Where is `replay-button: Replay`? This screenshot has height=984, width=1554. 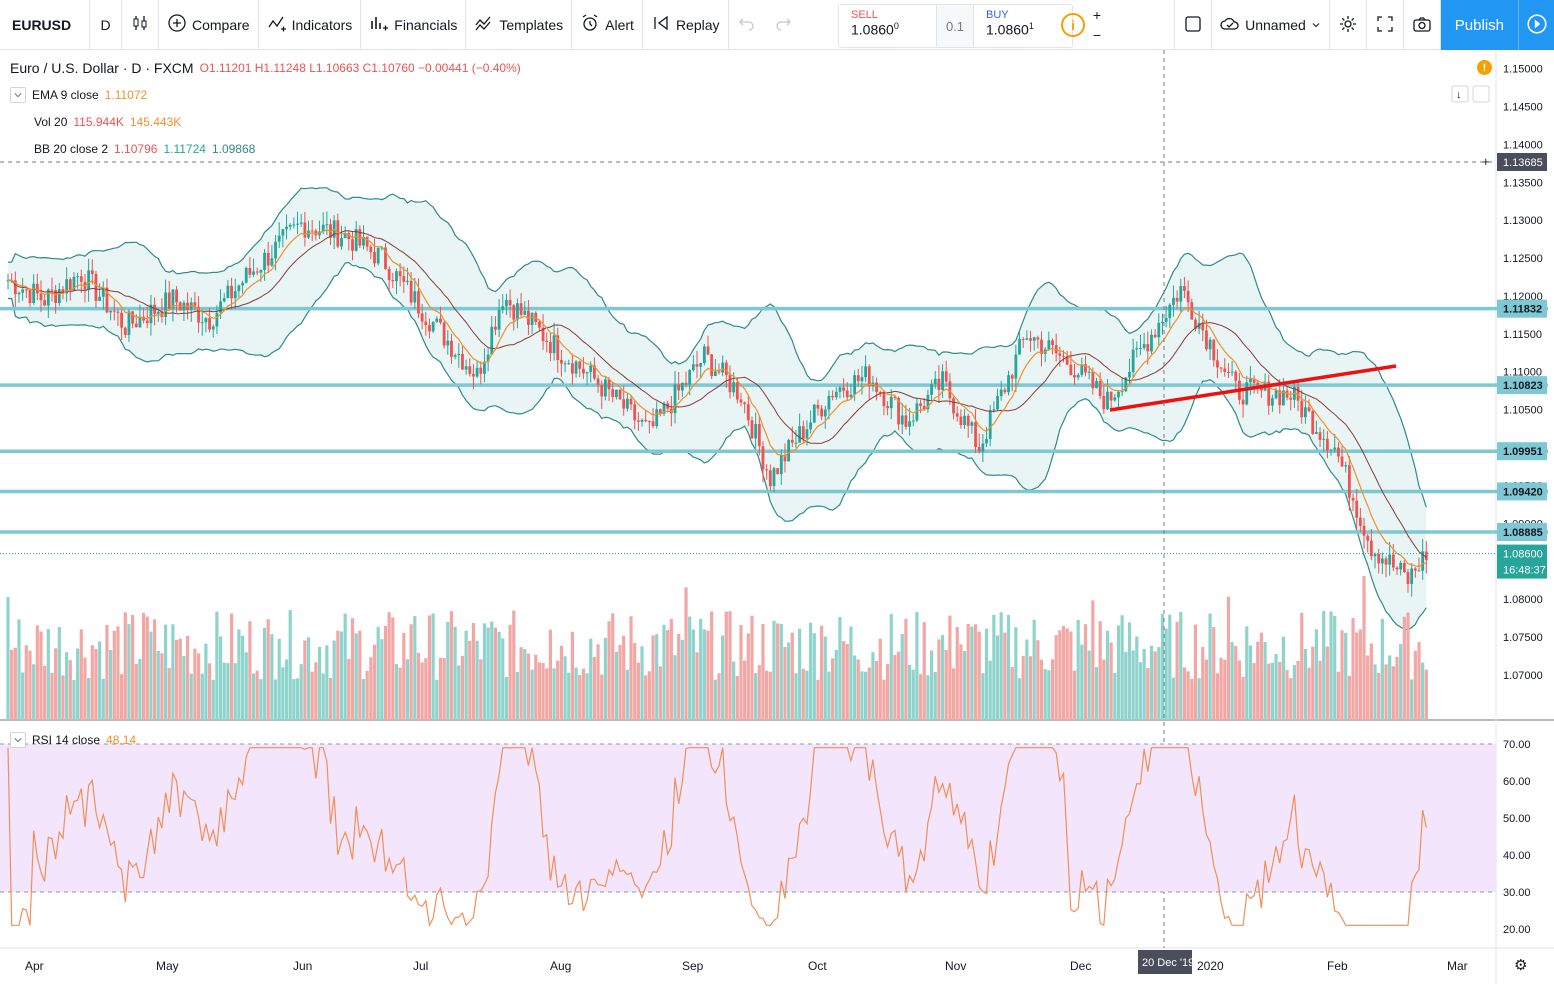 replay-button: Replay is located at coordinates (686, 25).